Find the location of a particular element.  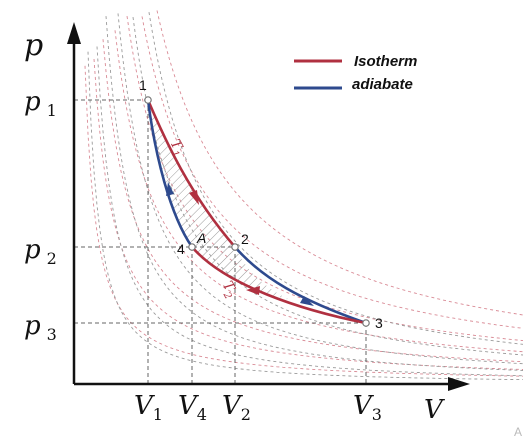

legend: Isotherm adiabate is located at coordinates (355, 73).